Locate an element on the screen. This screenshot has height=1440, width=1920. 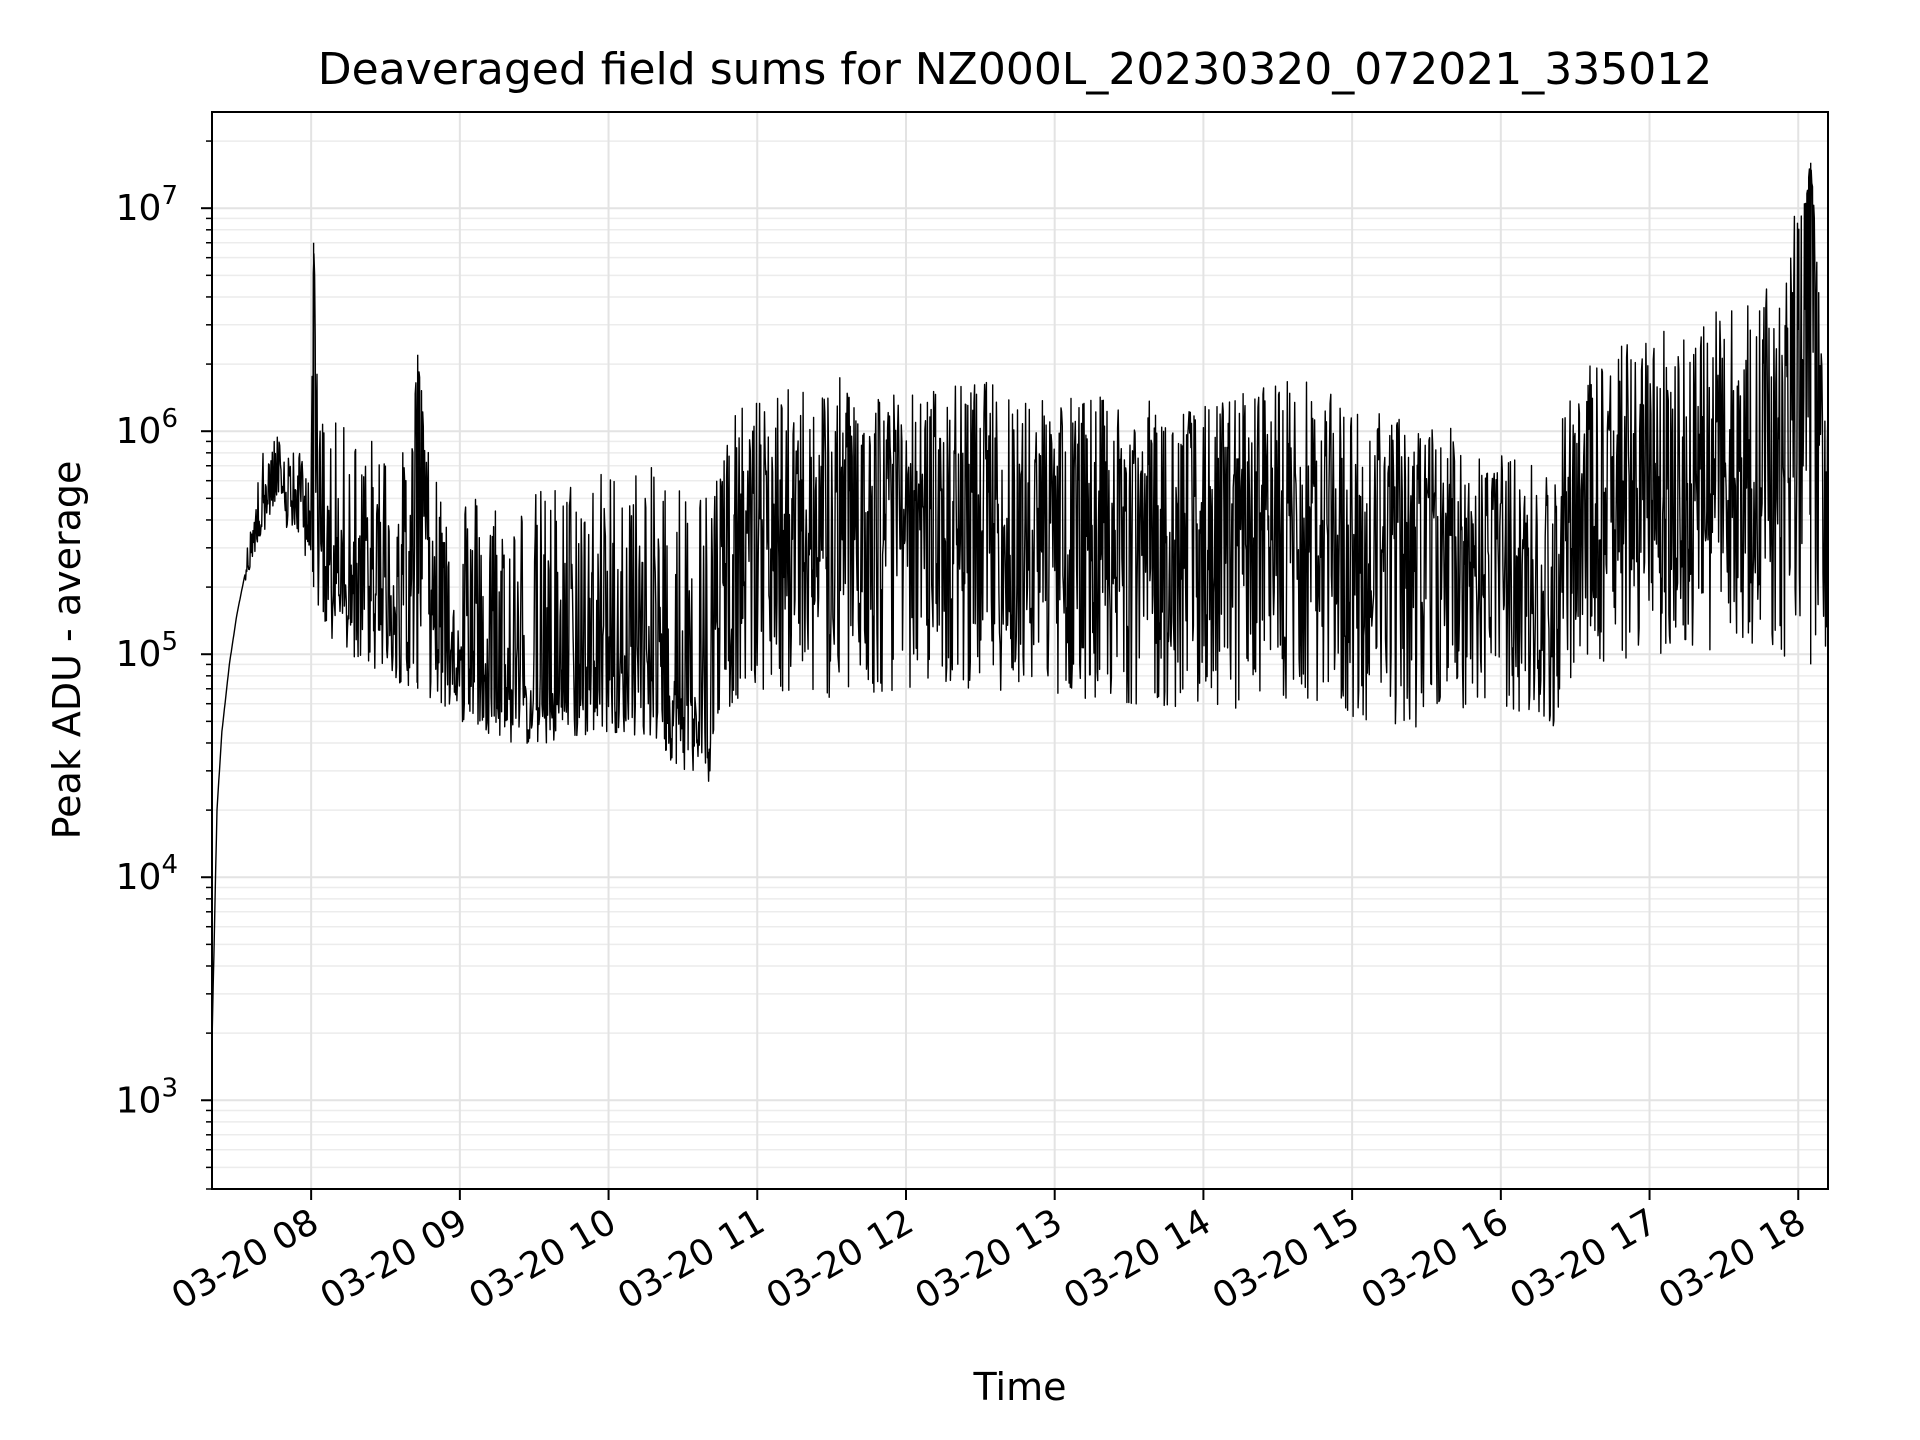
y-tick-label: 10⁵ is located at coordinates (147, 651).